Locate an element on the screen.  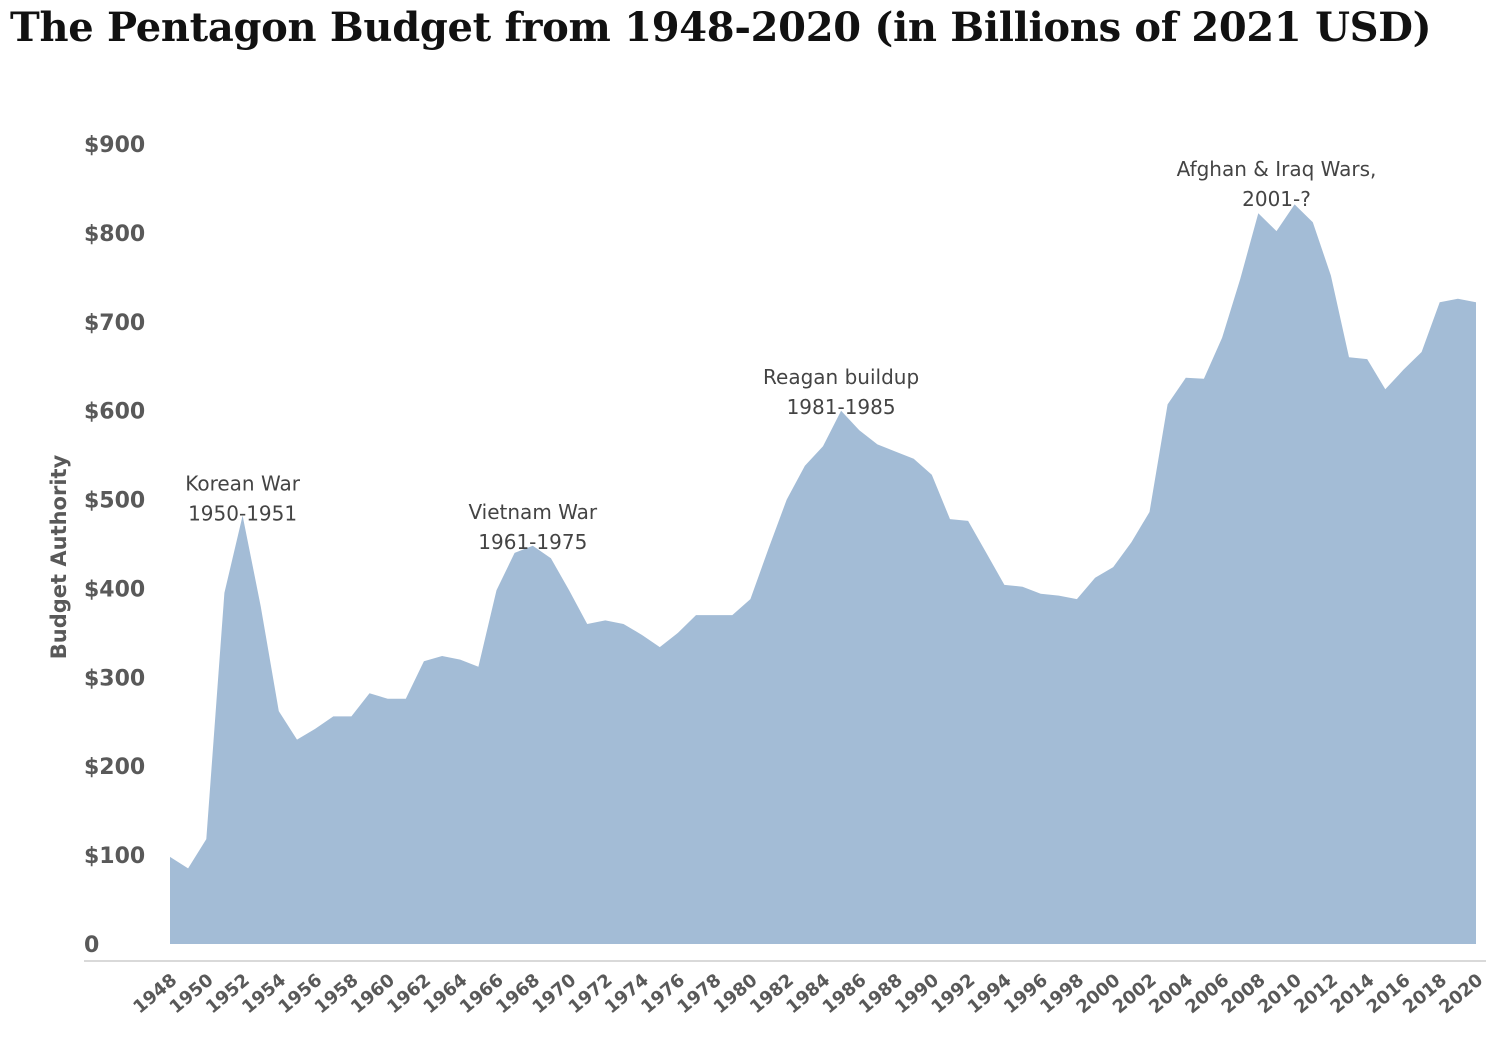
data-point-2015 is located at coordinates (1385, 389).